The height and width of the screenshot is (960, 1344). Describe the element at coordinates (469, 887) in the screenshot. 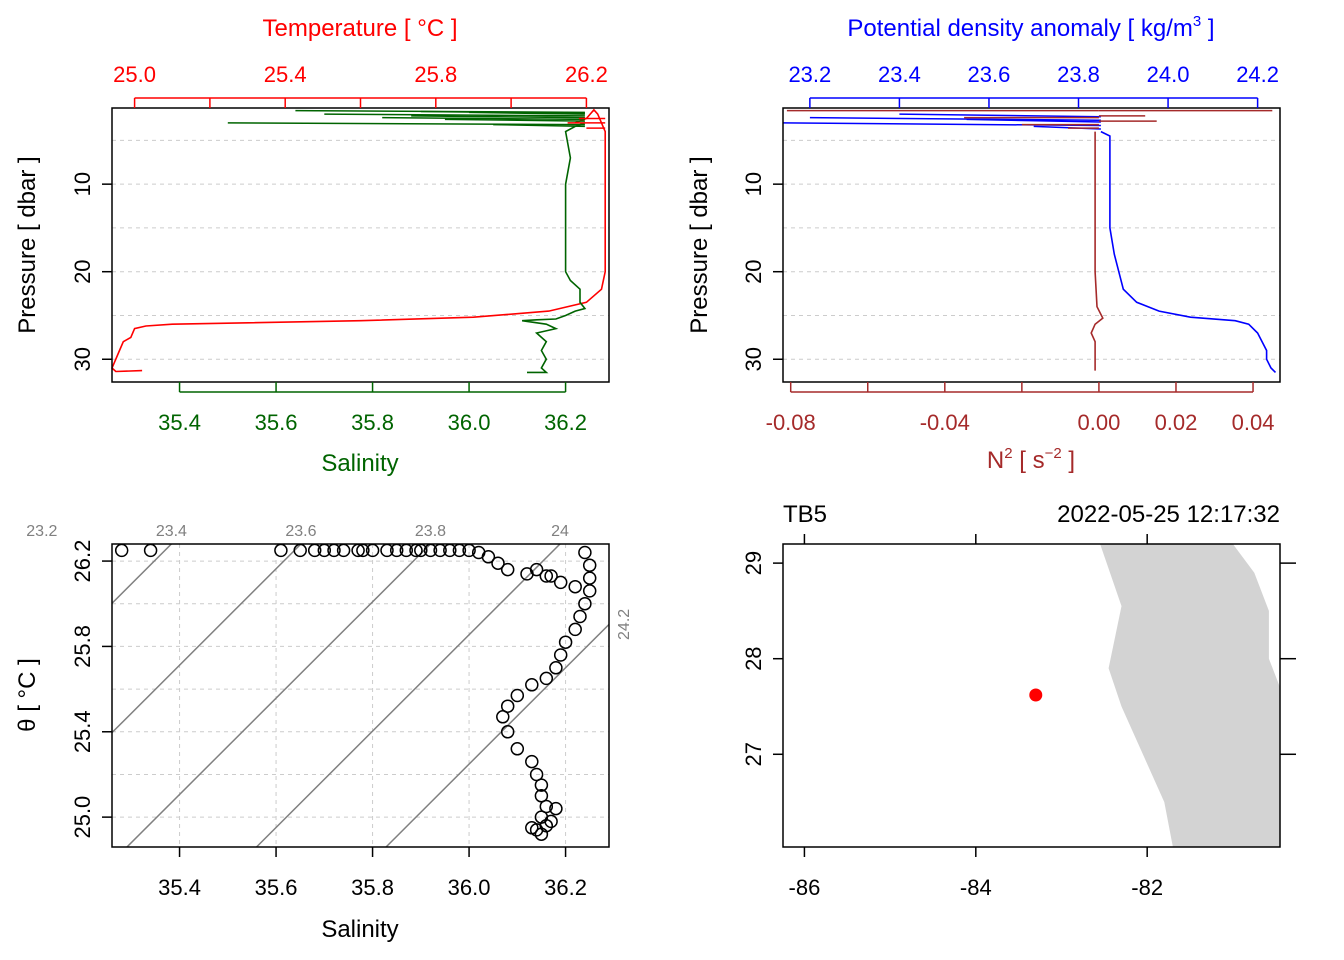

I see `p3-x-tick-label: 36.0` at that location.